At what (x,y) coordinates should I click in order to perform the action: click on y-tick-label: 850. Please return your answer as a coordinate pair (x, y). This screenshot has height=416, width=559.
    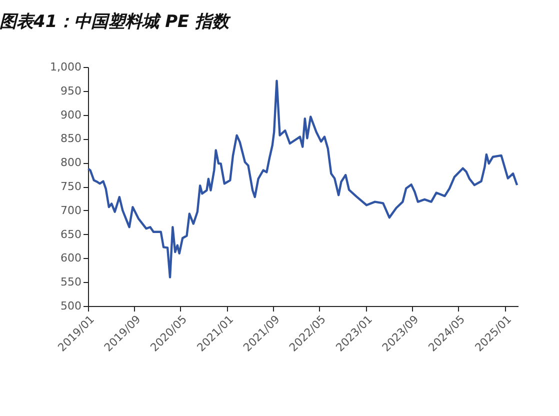
    Looking at the image, I should click on (71, 139).